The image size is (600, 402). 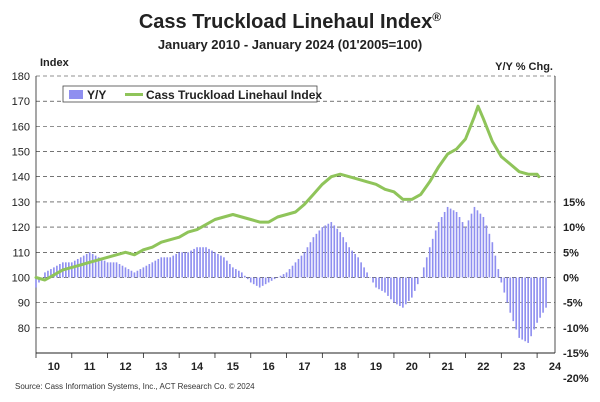 What do you see at coordinates (576, 354) in the screenshot?
I see `right-tick-label: -15%` at bounding box center [576, 354].